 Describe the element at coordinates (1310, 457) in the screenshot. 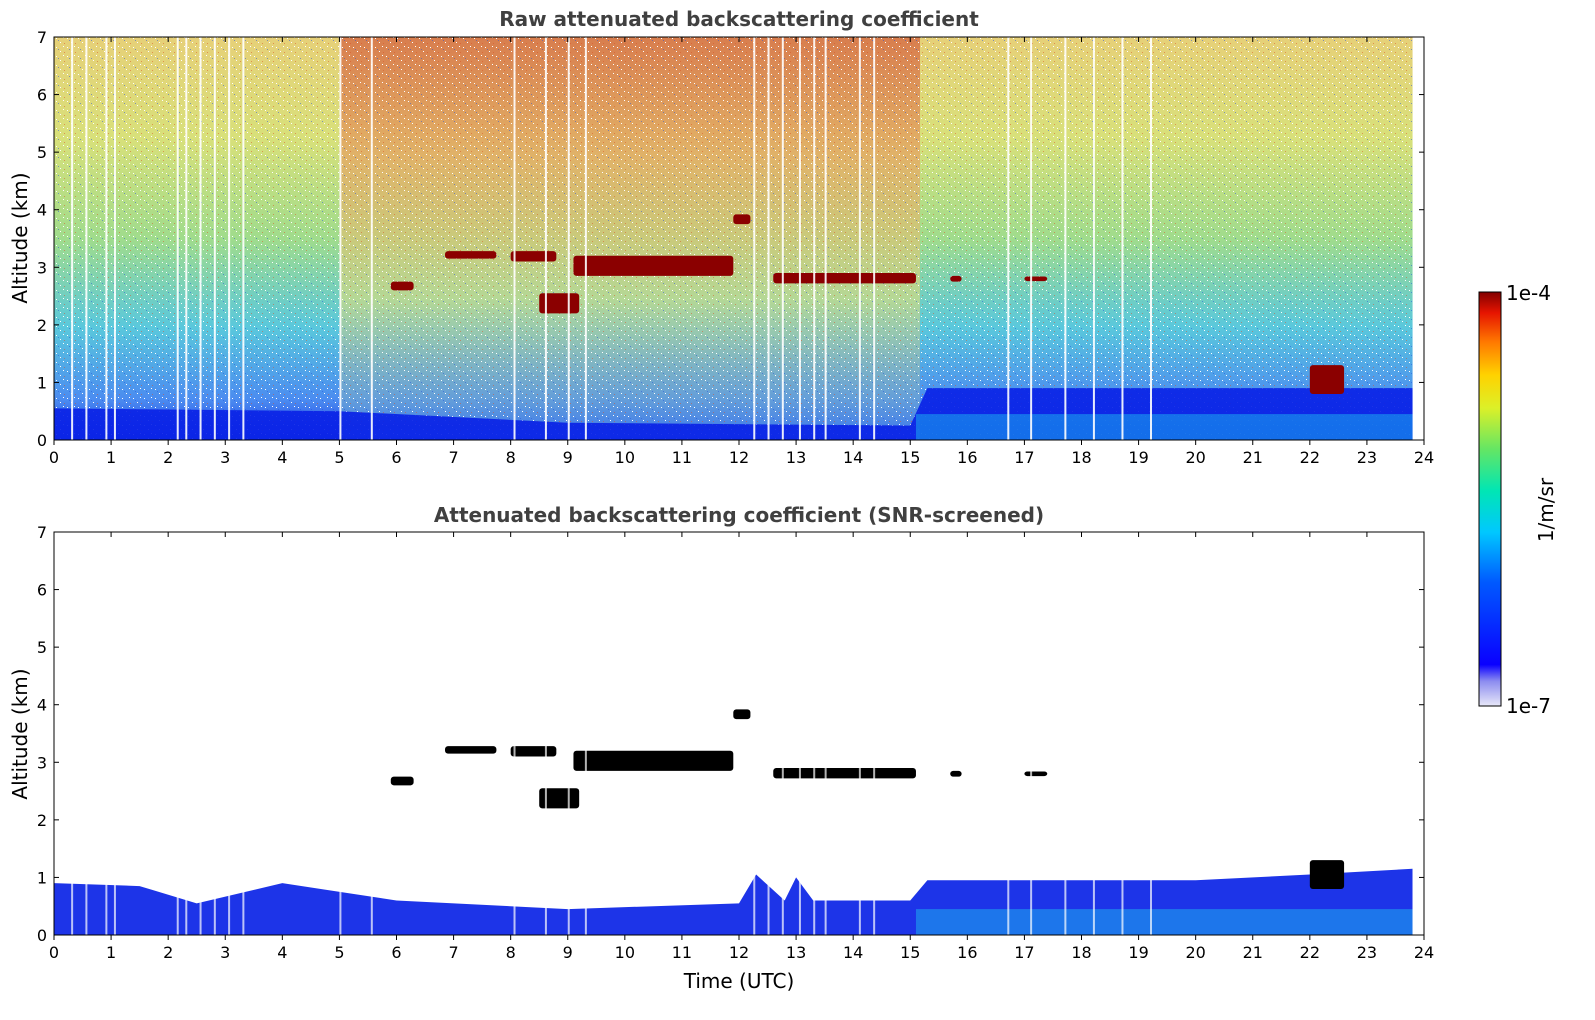

I see `x-tick-label: 22` at that location.